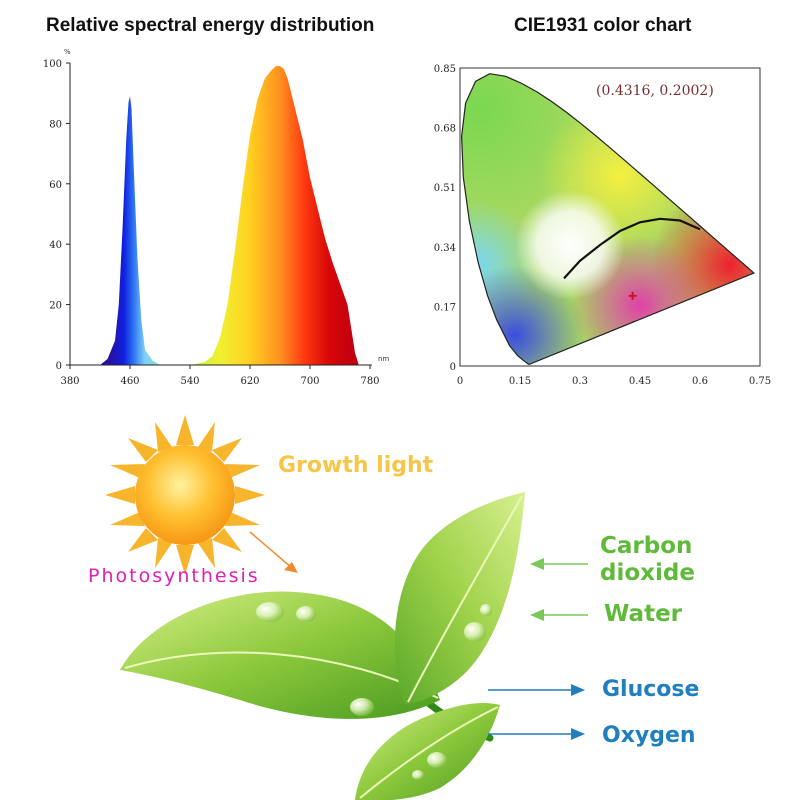 This screenshot has height=800, width=800. Describe the element at coordinates (55, 306) in the screenshot. I see `y-tick-label: 20` at that location.